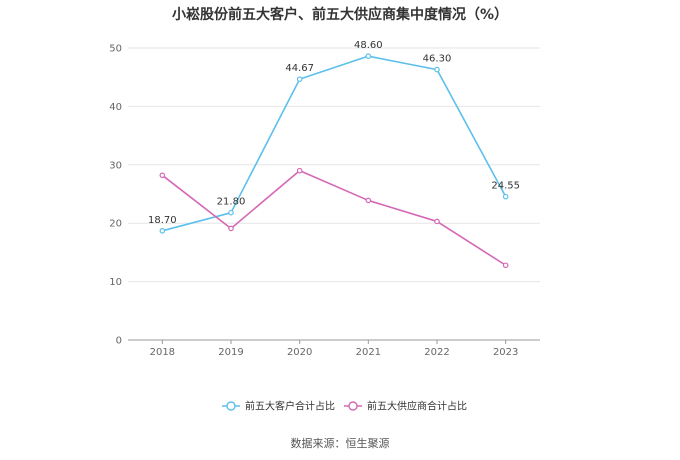 The height and width of the screenshot is (460, 680). What do you see at coordinates (299, 68) in the screenshot?
I see `data-label: 44.67` at bounding box center [299, 68].